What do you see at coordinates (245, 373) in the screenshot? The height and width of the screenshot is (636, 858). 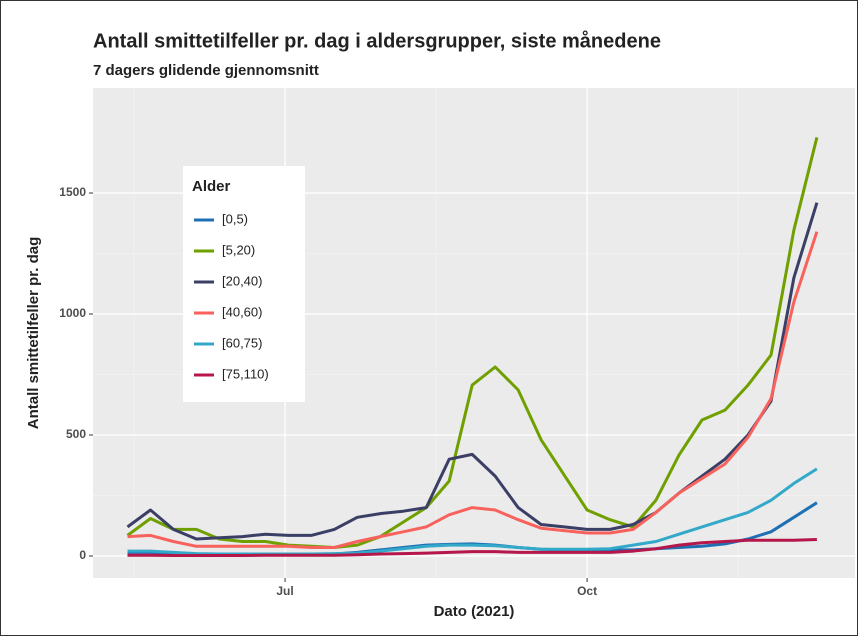 I see `legend-label: [75,110)` at bounding box center [245, 373].